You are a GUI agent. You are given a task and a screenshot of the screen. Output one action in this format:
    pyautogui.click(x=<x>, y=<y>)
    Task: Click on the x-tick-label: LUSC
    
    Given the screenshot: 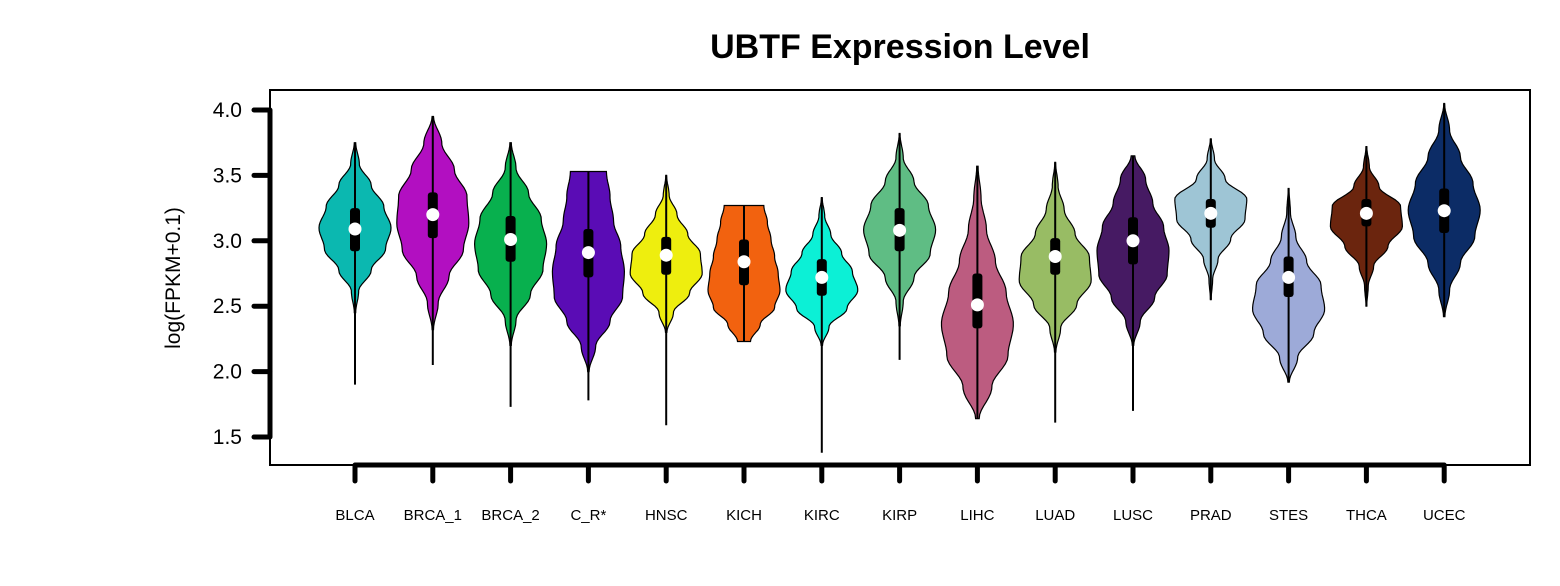 What is the action you would take?
    pyautogui.click(x=1133, y=515)
    